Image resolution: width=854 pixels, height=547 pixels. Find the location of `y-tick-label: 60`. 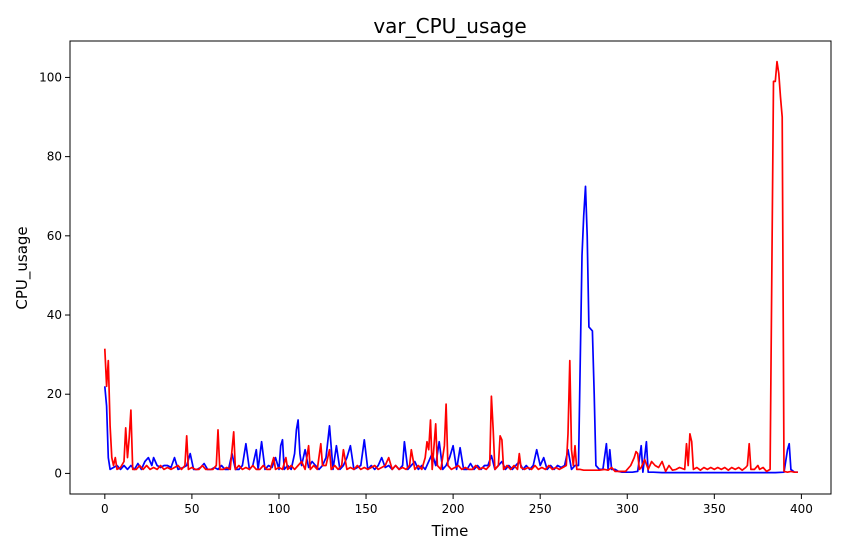

y-tick-label: 60 is located at coordinates (54, 236).